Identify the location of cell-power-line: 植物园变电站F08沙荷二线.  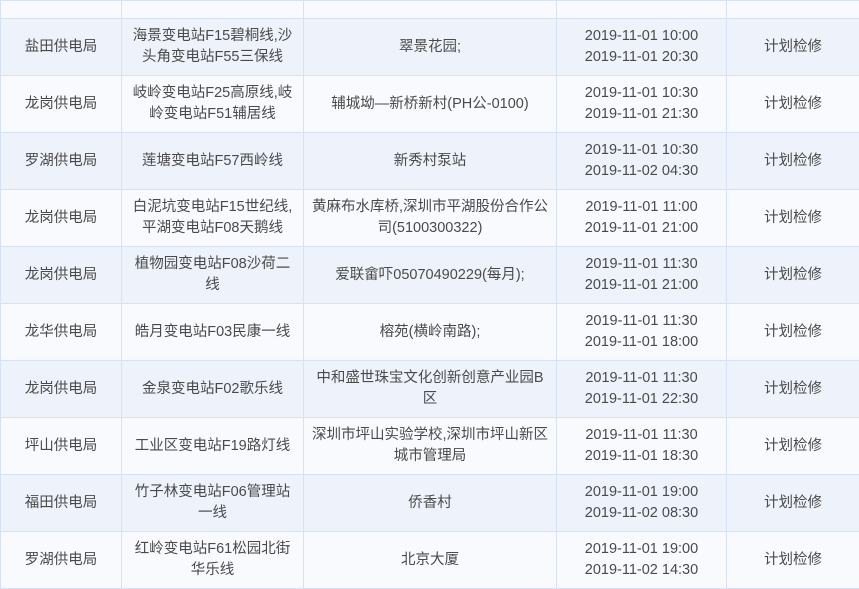
(213, 275).